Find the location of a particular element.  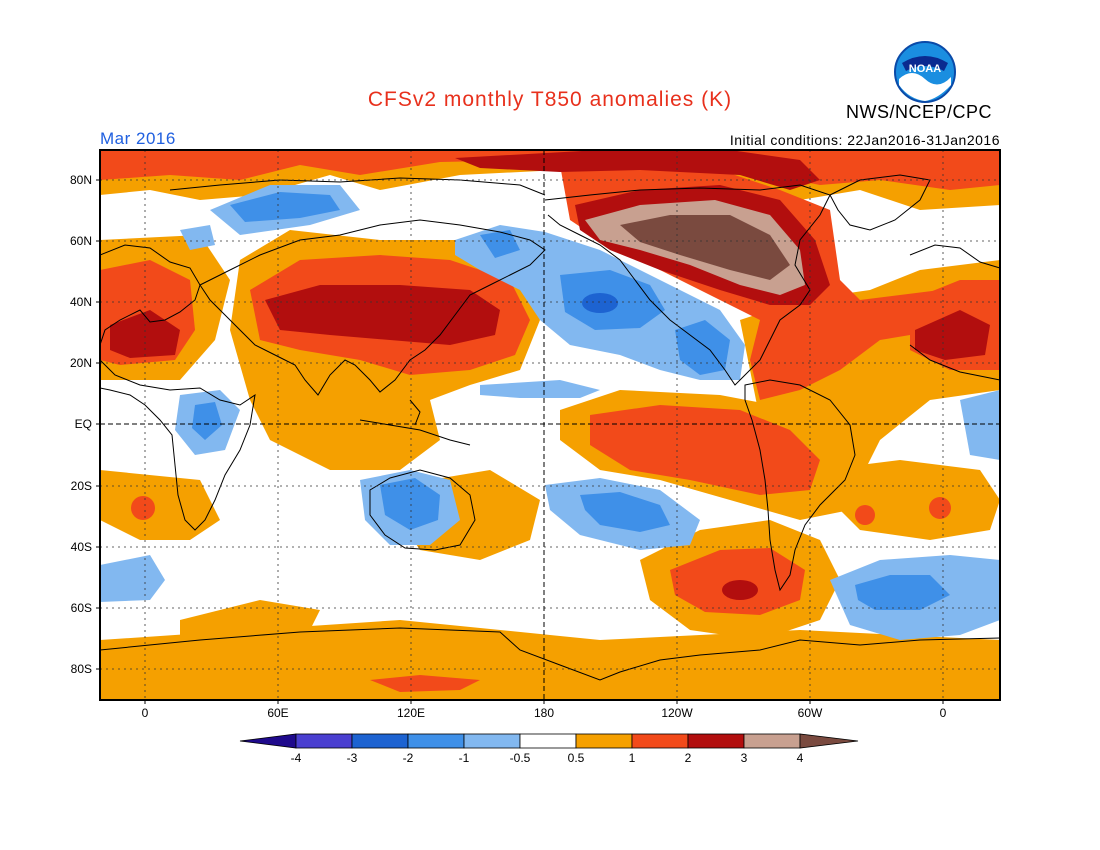

anomaly-gt4-regions is located at coordinates (705, 247).